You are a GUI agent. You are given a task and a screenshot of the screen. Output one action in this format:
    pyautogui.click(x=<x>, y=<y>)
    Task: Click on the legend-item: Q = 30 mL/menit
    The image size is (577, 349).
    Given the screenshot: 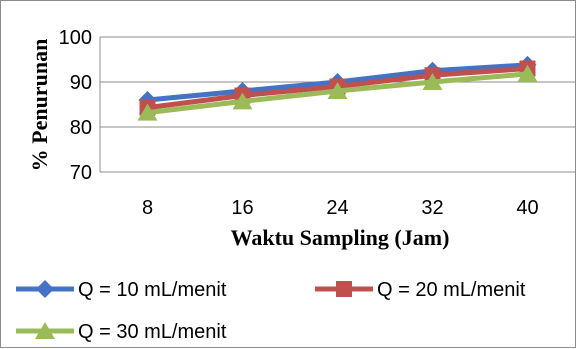 What is the action you would take?
    pyautogui.click(x=121, y=332)
    